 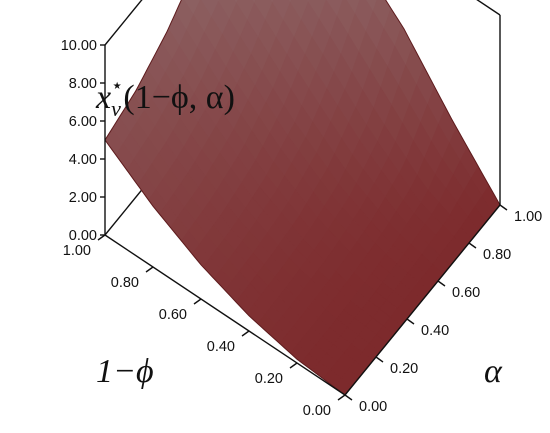 What do you see at coordinates (221, 347) in the screenshot?
I see `x-tick-label: 0.40` at bounding box center [221, 347].